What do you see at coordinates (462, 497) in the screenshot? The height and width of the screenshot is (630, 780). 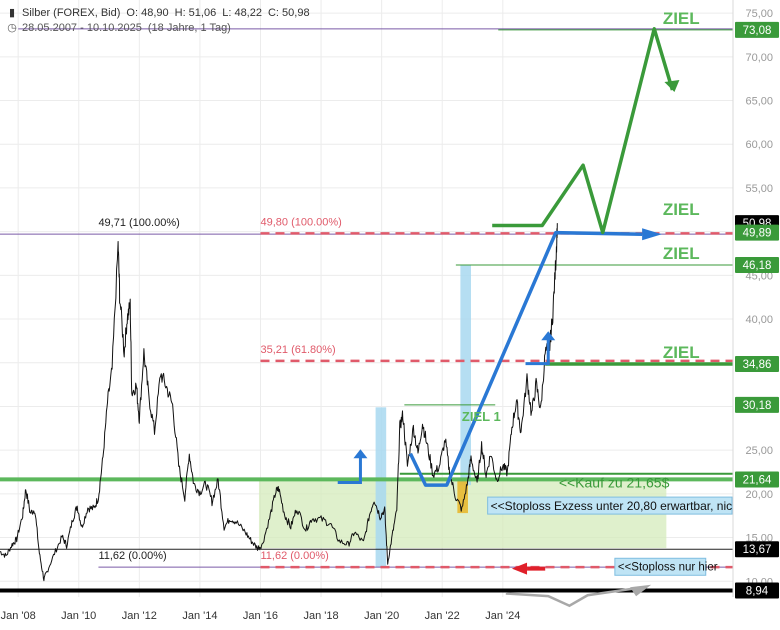 I see `highlight-bar-gold` at bounding box center [462, 497].